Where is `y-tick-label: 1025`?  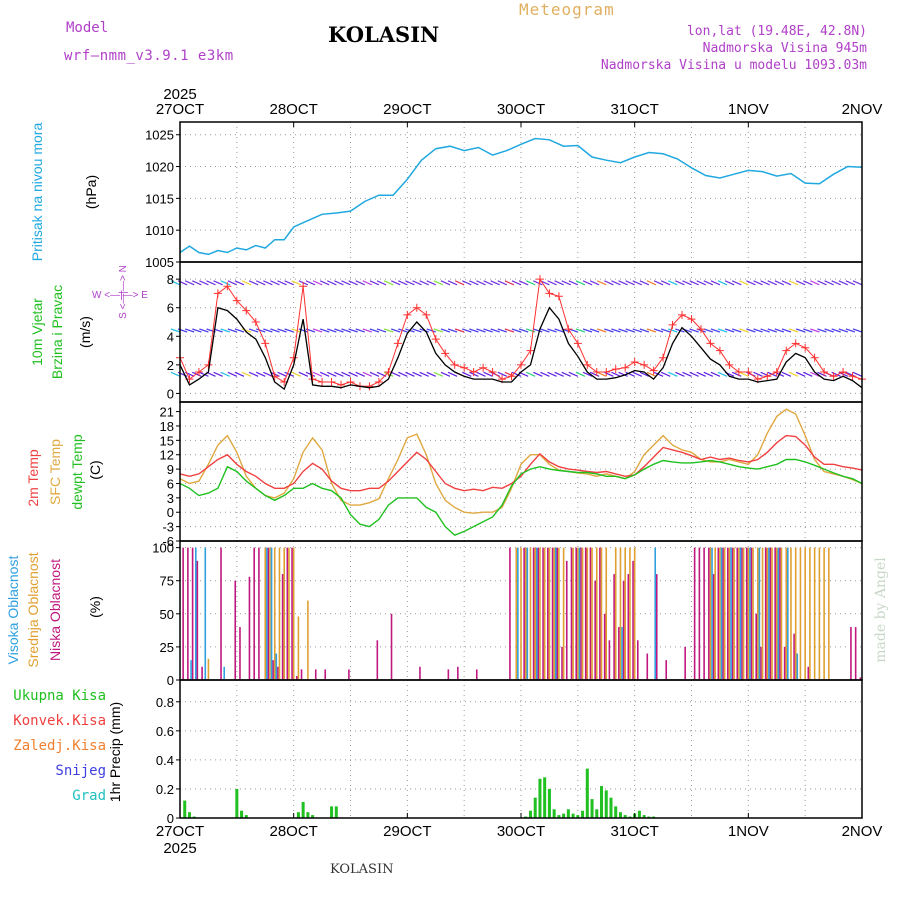
y-tick-label: 1025 is located at coordinates (159, 135).